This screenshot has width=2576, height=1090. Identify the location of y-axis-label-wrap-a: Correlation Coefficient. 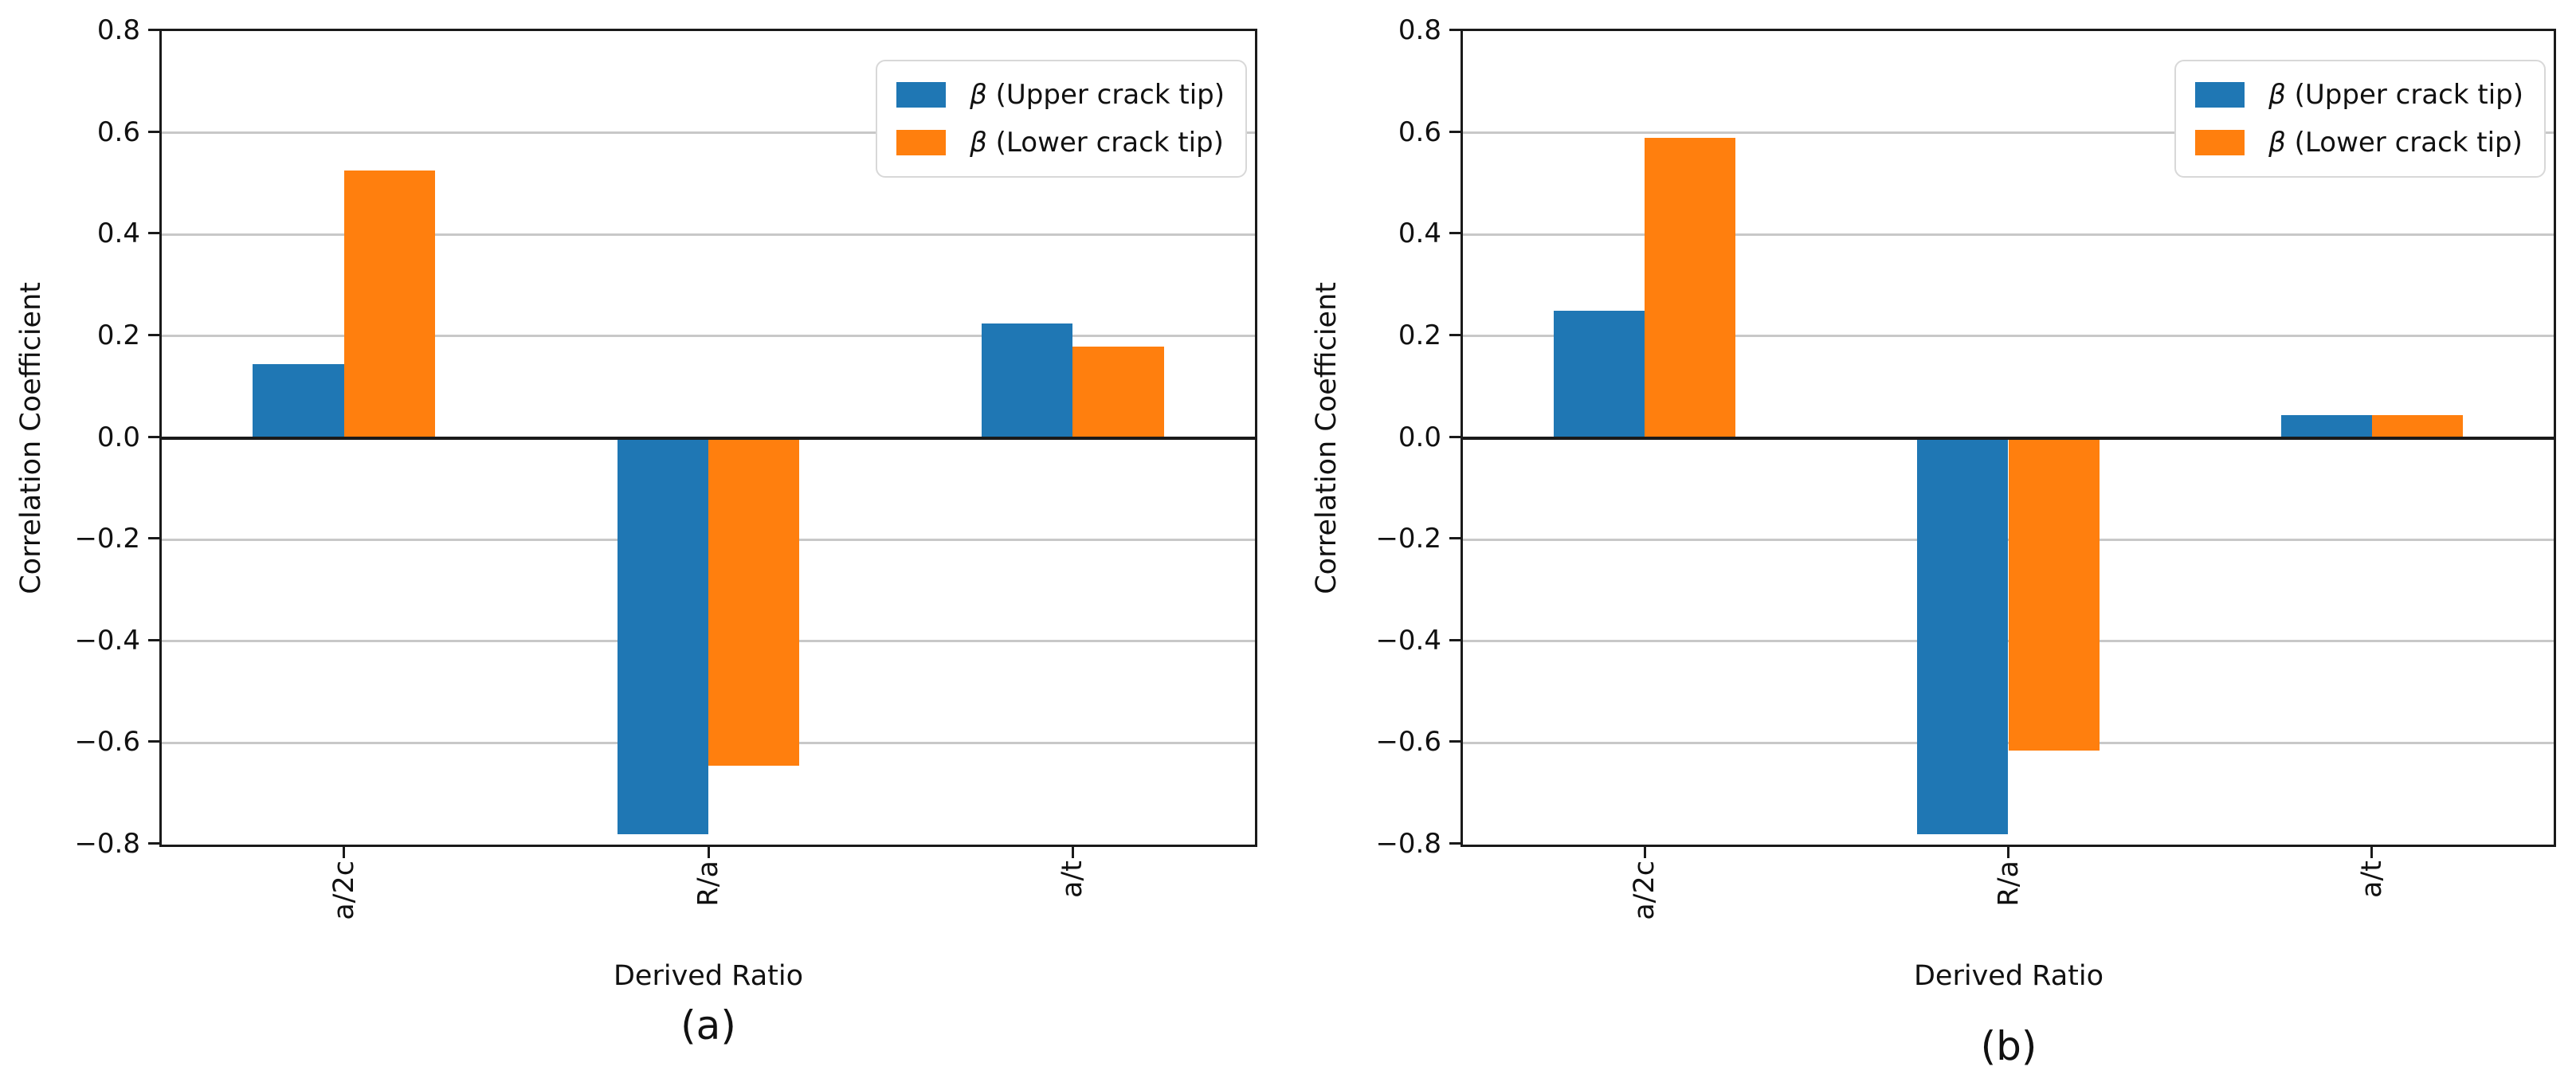
(31, 438).